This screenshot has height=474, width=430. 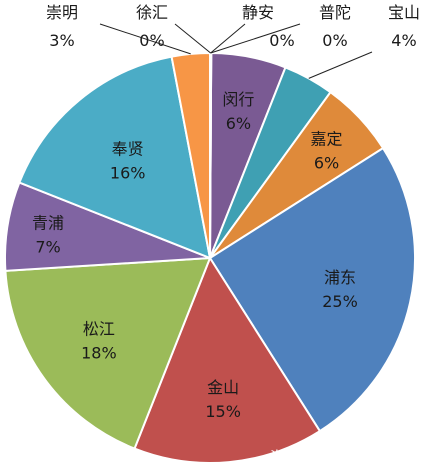 I want to click on watermark-text: 头条号 / 飘马商业地产, so click(x=343, y=457).